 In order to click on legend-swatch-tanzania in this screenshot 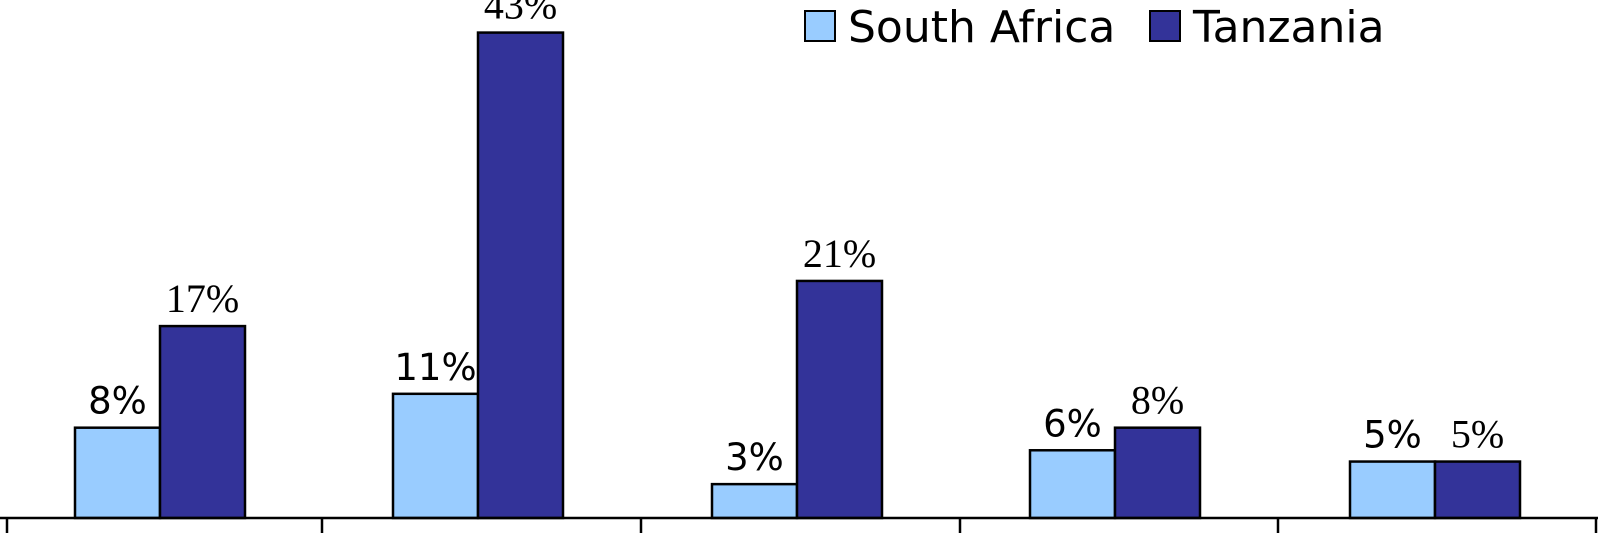, I will do `click(1165, 26)`.